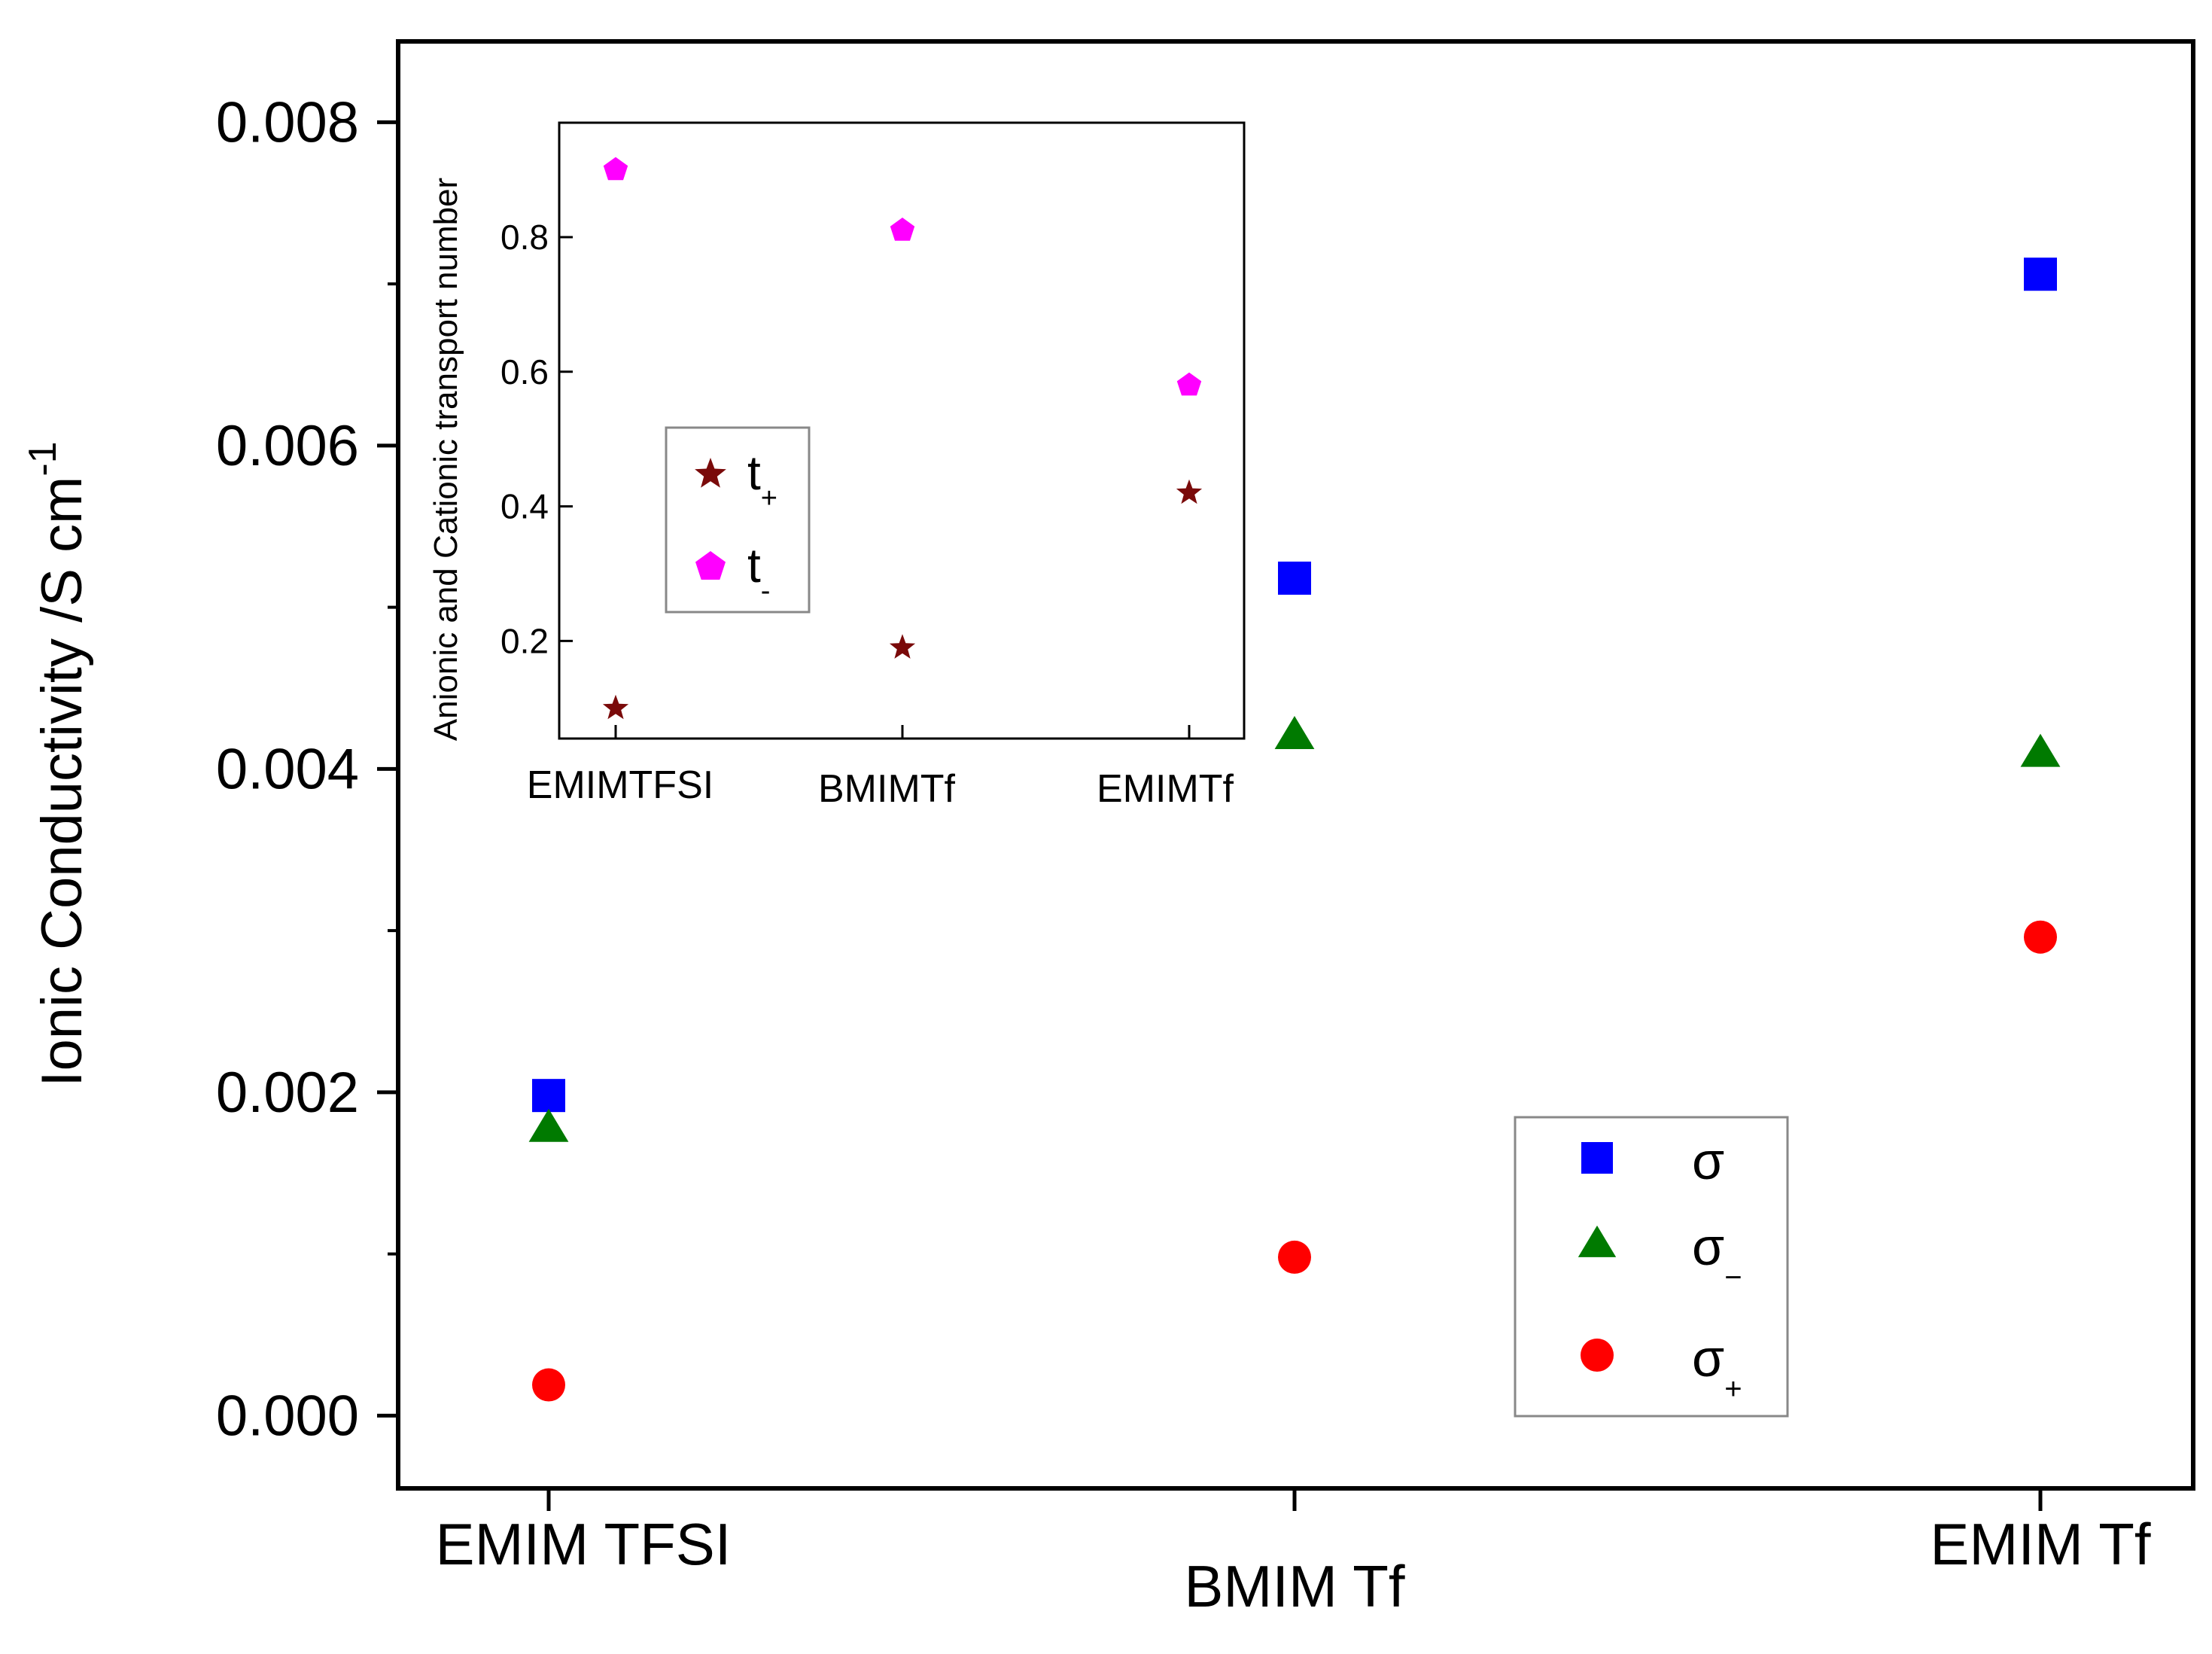  Describe the element at coordinates (287, 769) in the screenshot. I see `main-y-tick-label: 0.004` at that location.